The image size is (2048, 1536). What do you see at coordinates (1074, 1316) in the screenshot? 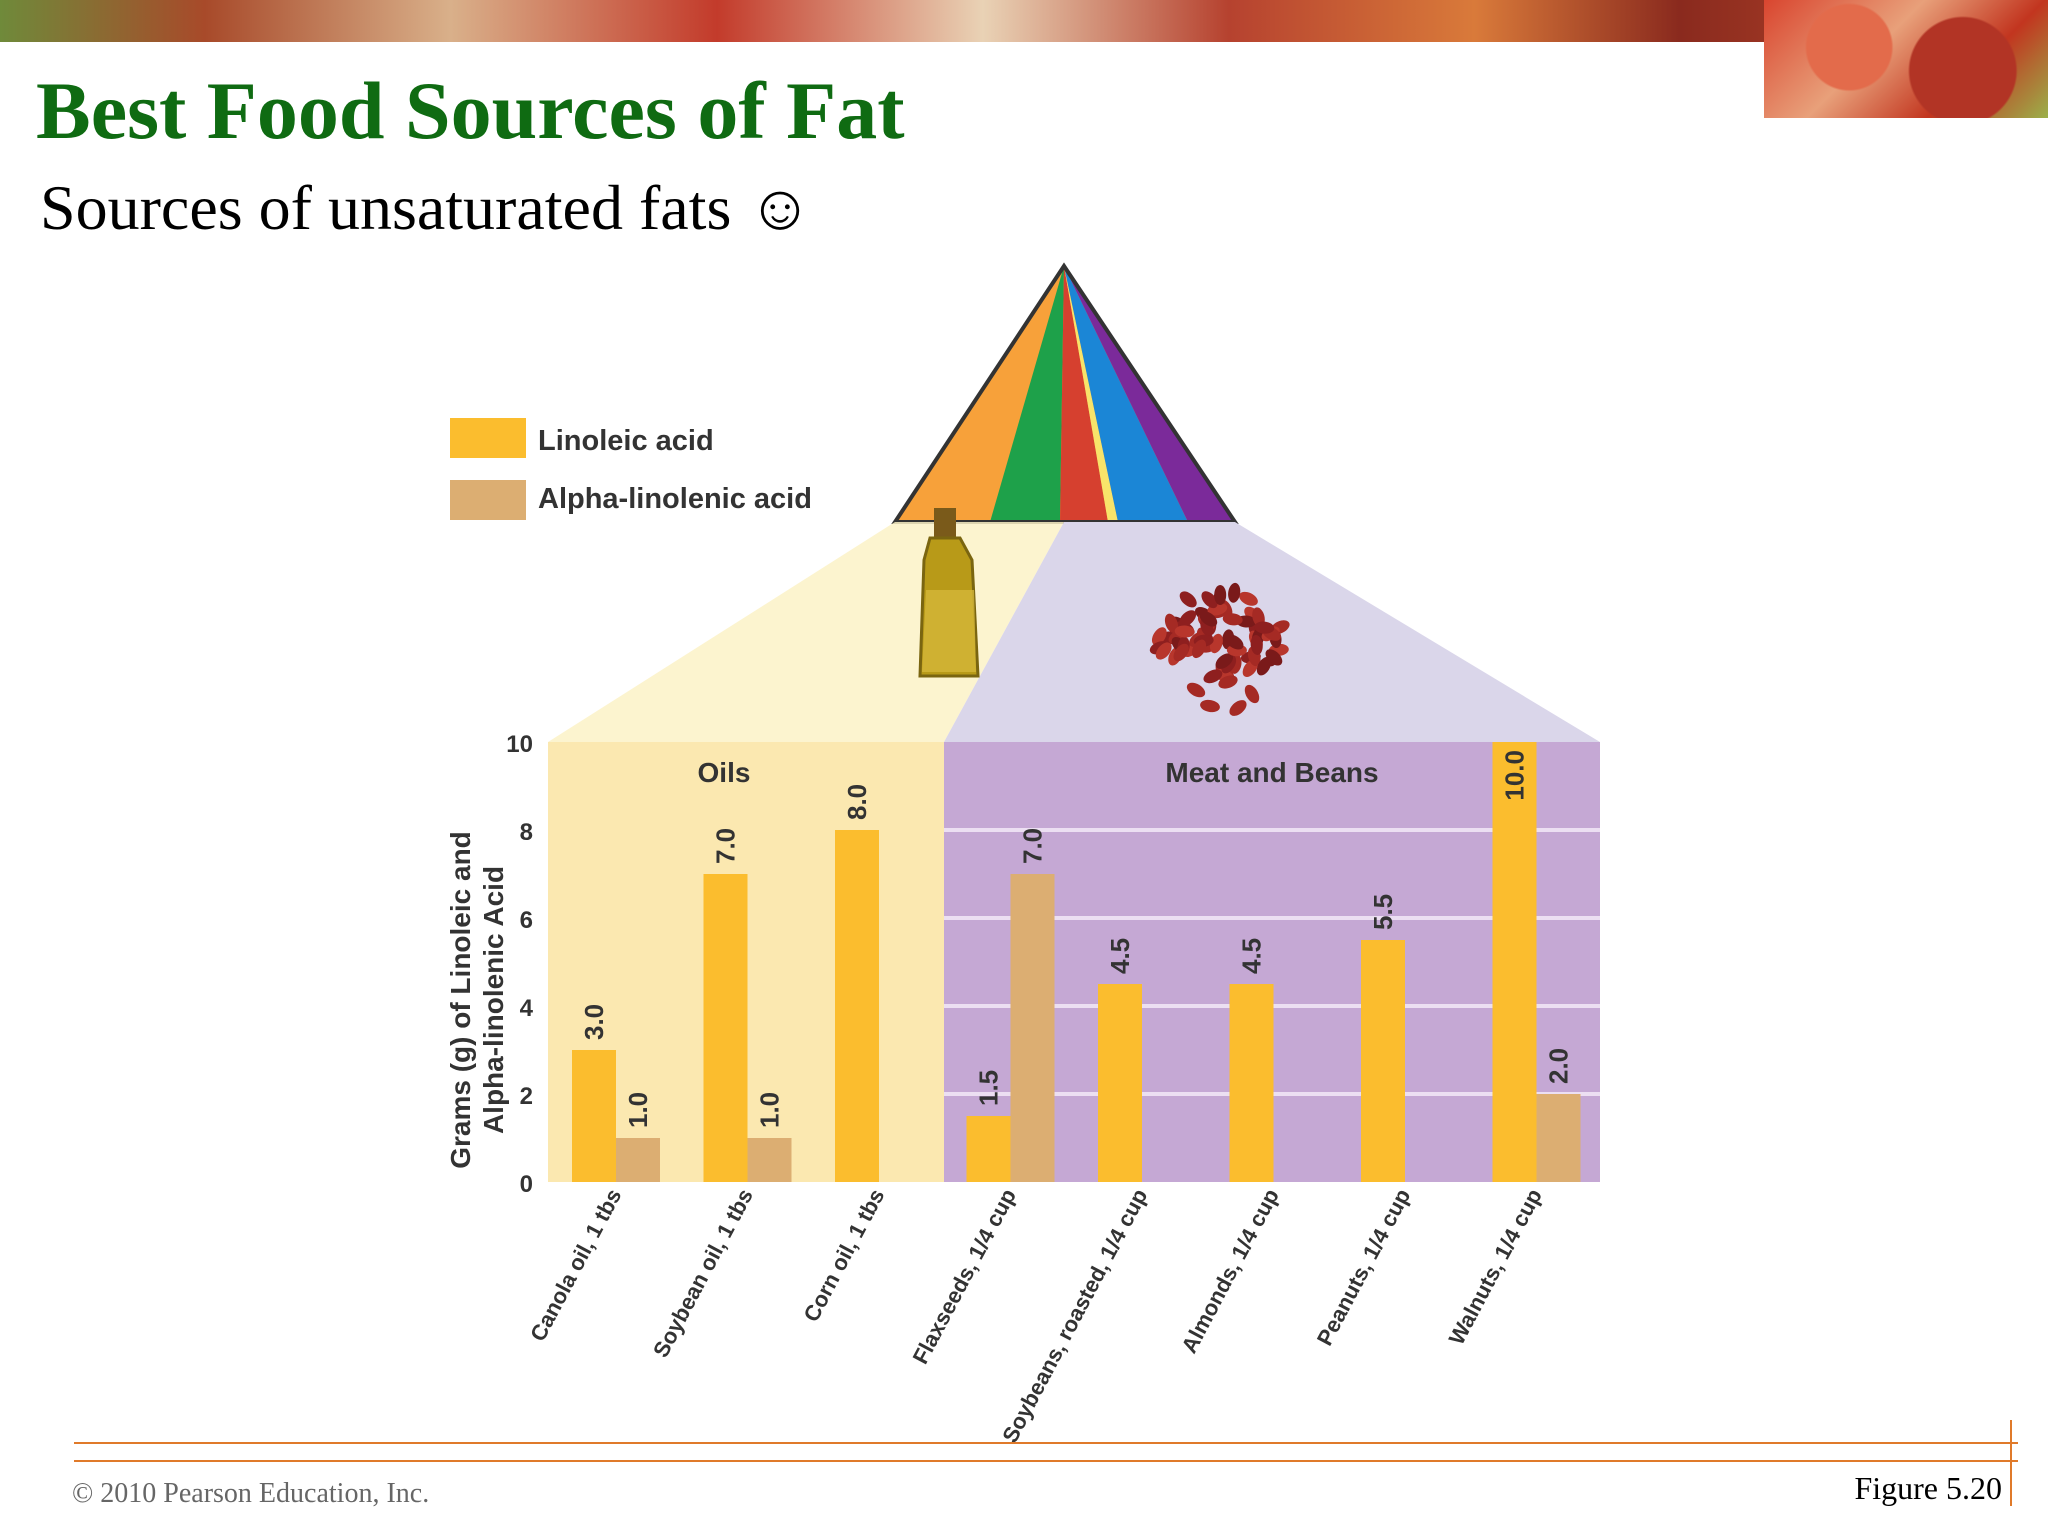
I see `x-tick-label: Soybeans, roasted, 1/4 cup` at bounding box center [1074, 1316].